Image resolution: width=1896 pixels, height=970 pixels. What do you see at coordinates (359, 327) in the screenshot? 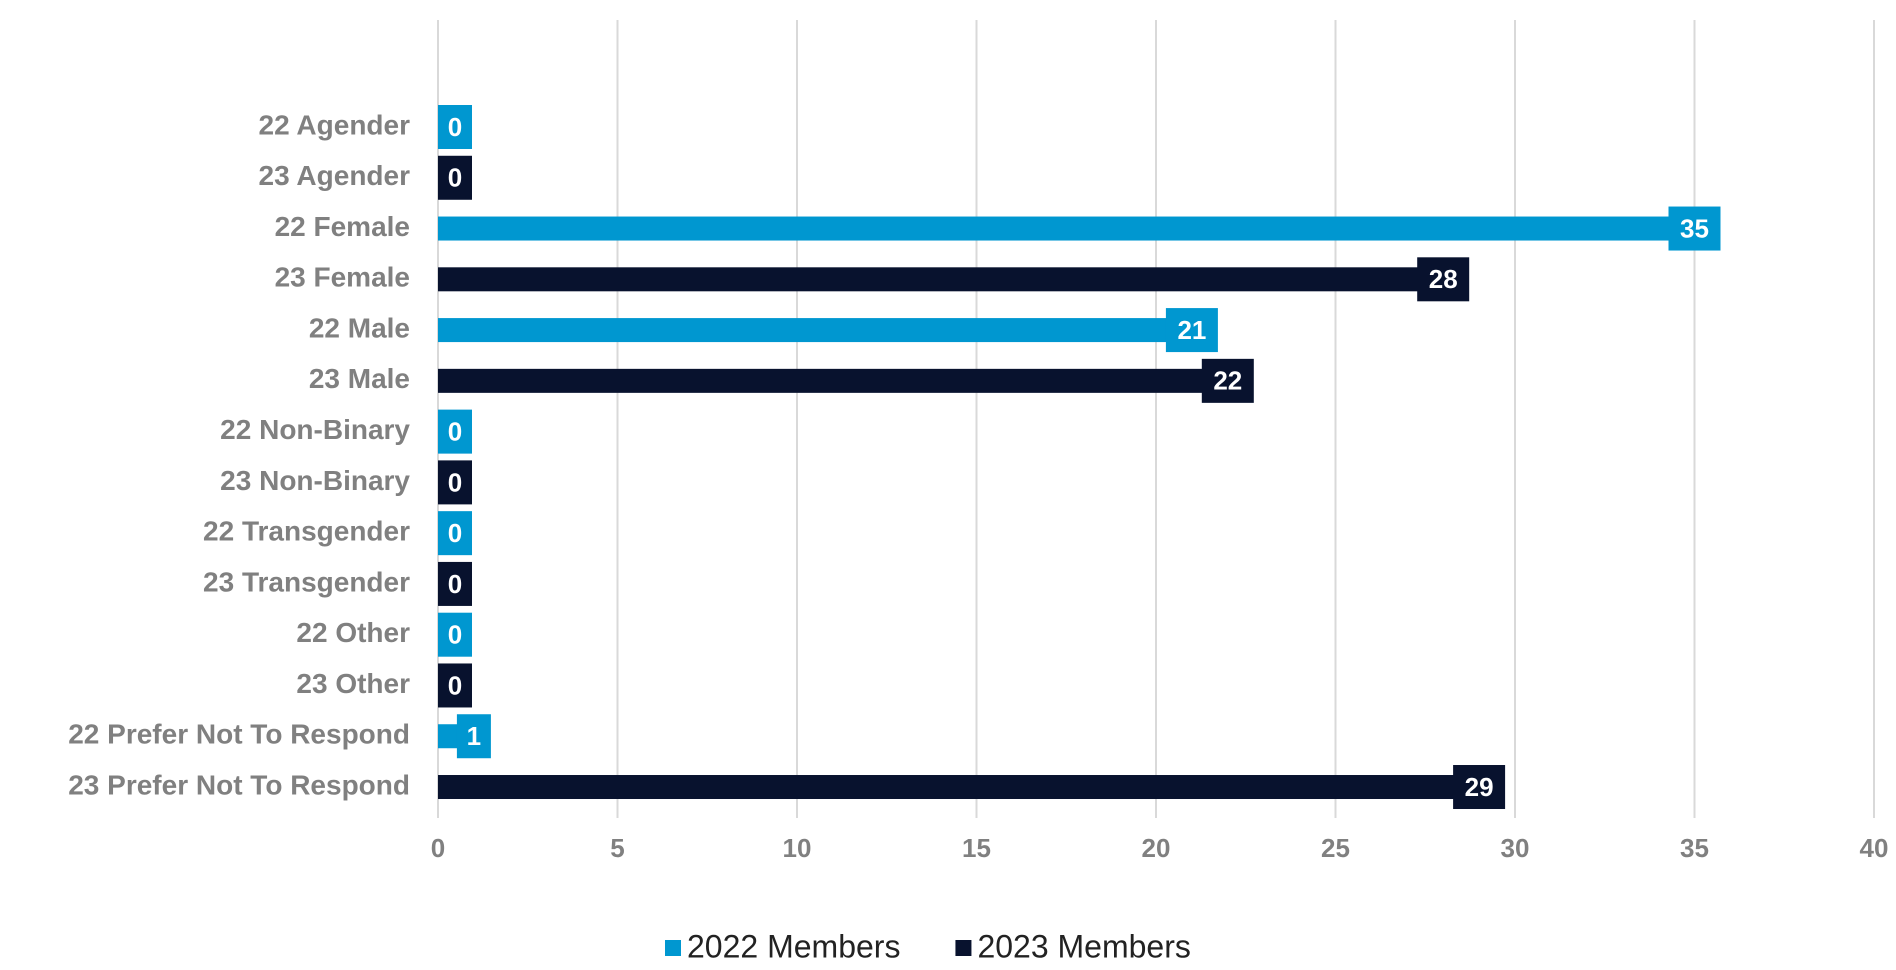
I see `category-label: 22 Male` at bounding box center [359, 327].